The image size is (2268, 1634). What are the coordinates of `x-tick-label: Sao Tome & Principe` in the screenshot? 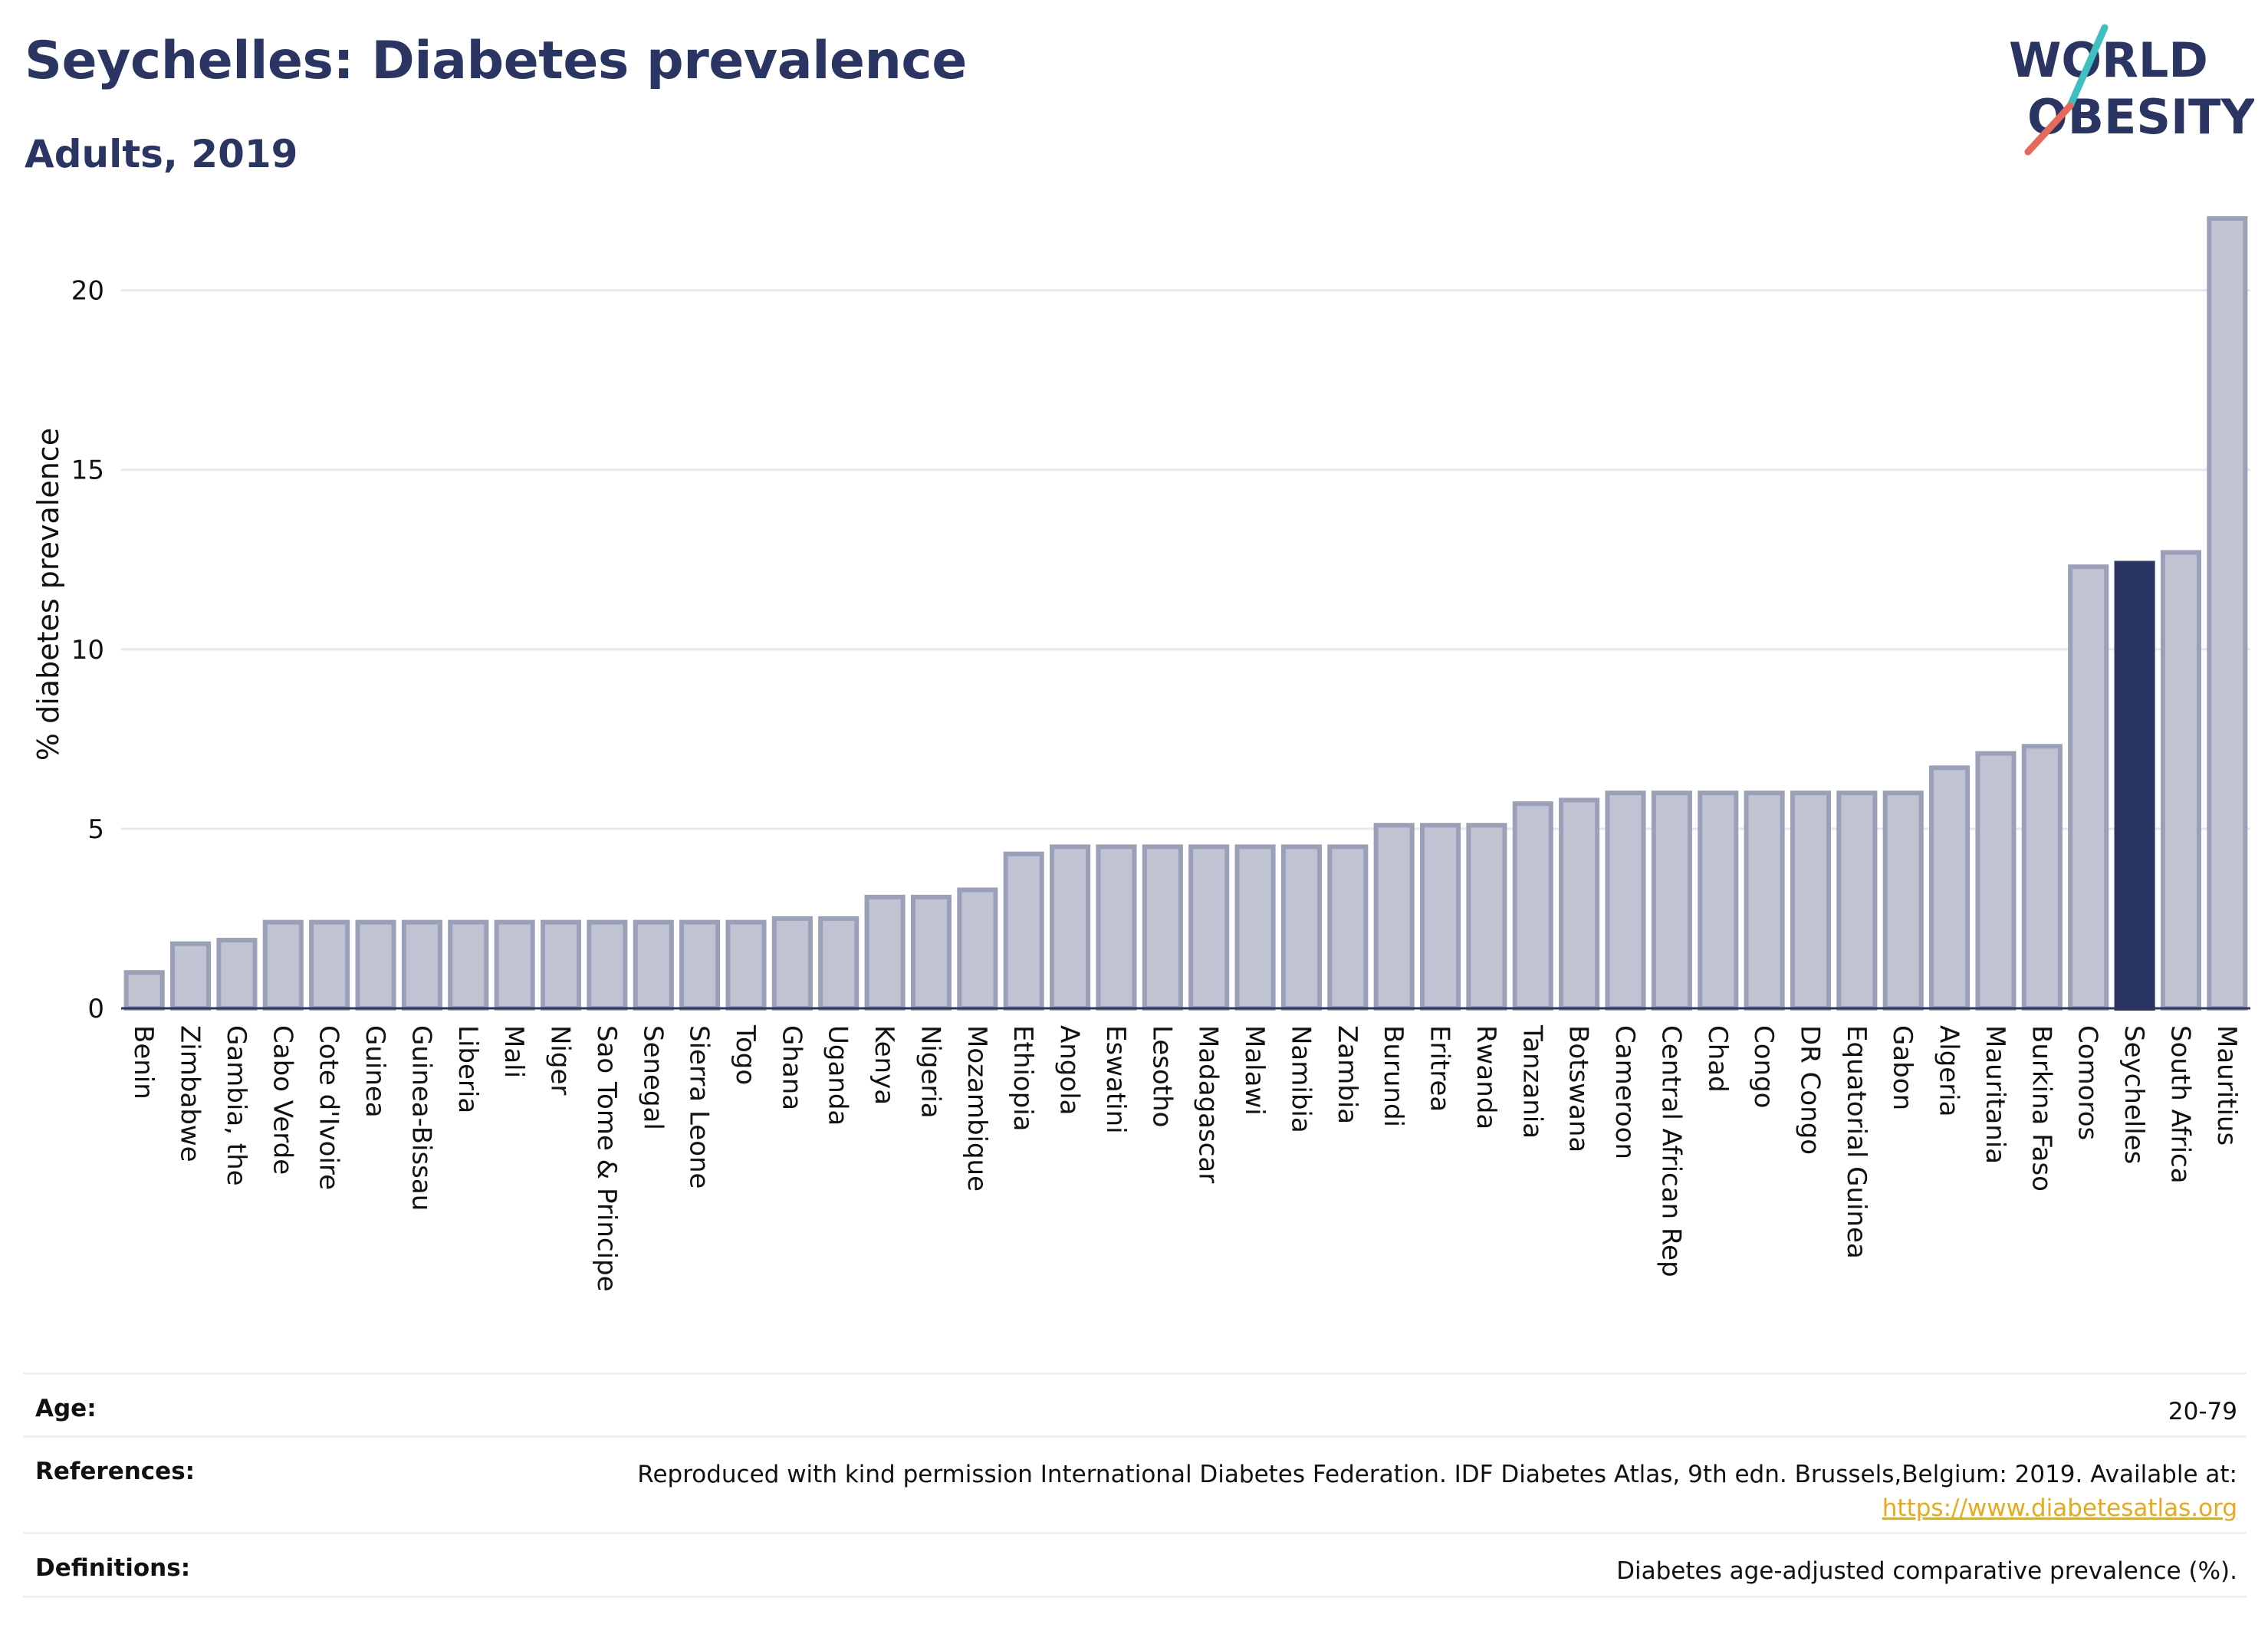 It's located at (606, 1159).